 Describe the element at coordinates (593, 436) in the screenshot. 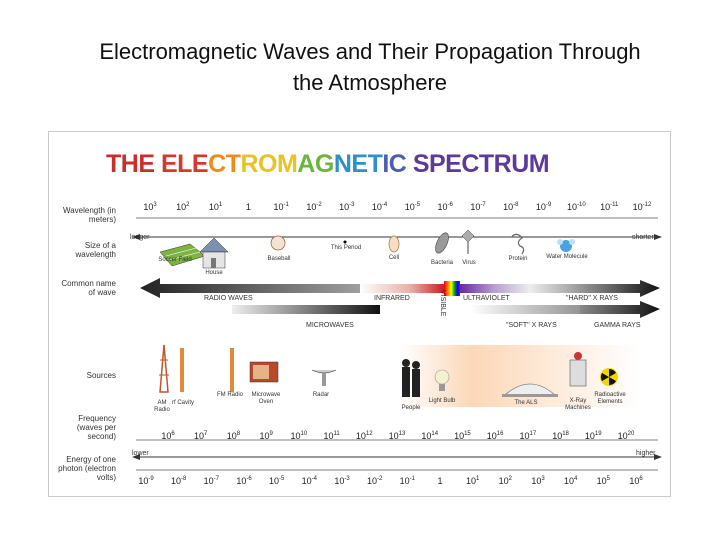

I see `frequency-tick: 1019` at that location.